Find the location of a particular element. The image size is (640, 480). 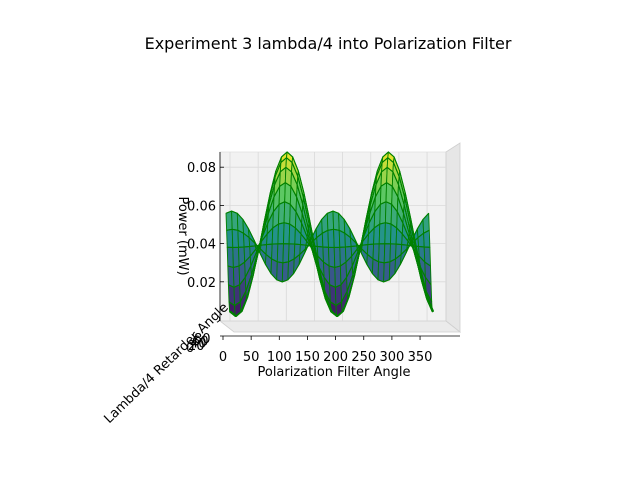

x-tick-label: 300 is located at coordinates (391, 357).